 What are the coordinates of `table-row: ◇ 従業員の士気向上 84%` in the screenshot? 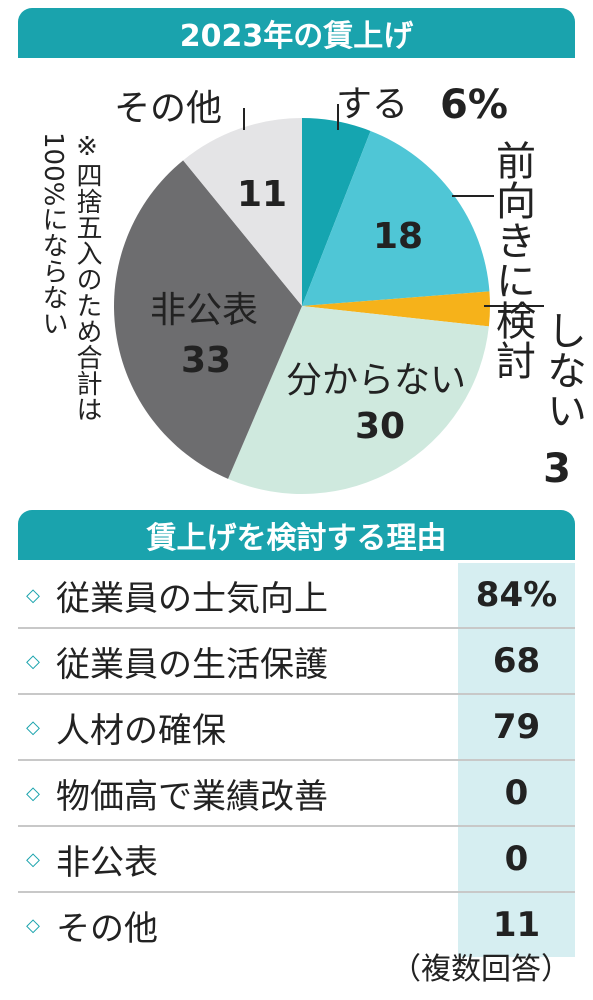 It's located at (296, 595).